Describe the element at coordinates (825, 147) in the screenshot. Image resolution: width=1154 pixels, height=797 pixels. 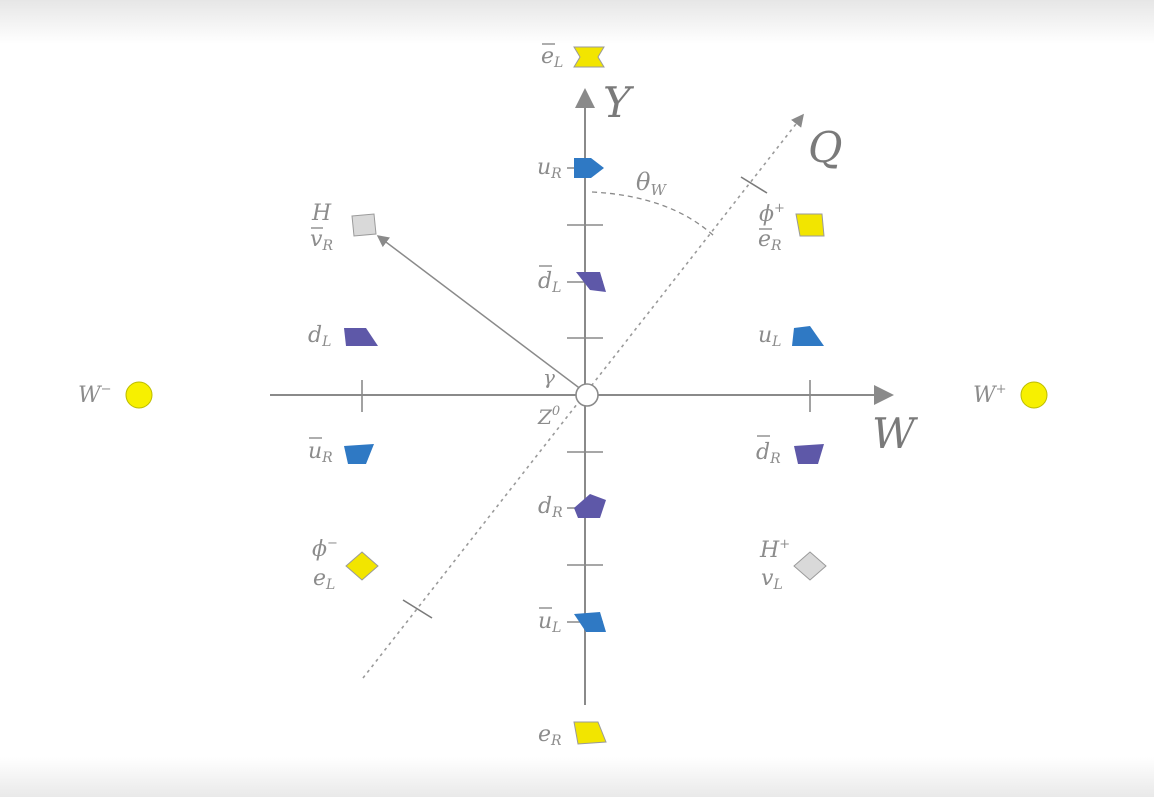
I see `q-axis-label: Q` at that location.